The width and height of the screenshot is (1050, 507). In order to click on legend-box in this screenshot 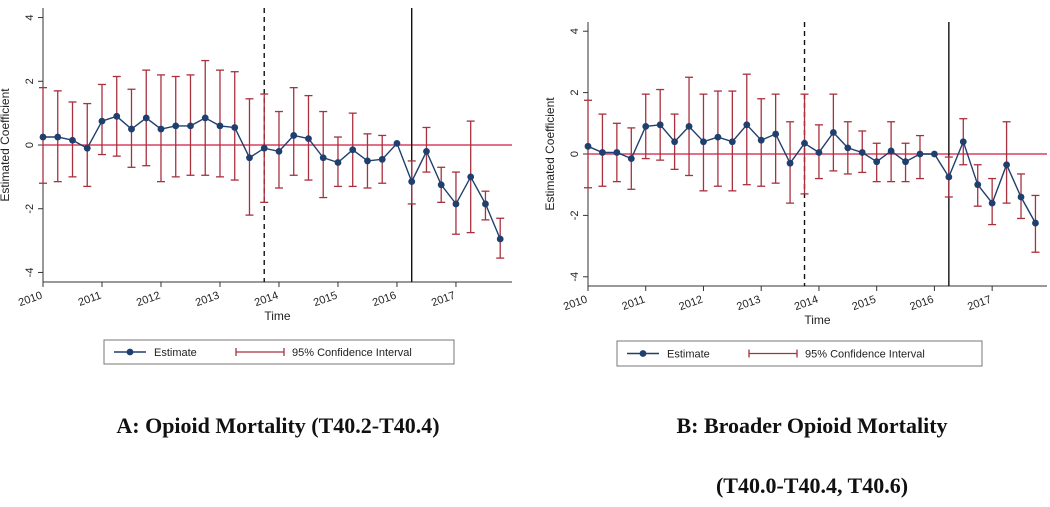, I will do `click(799, 353)`.